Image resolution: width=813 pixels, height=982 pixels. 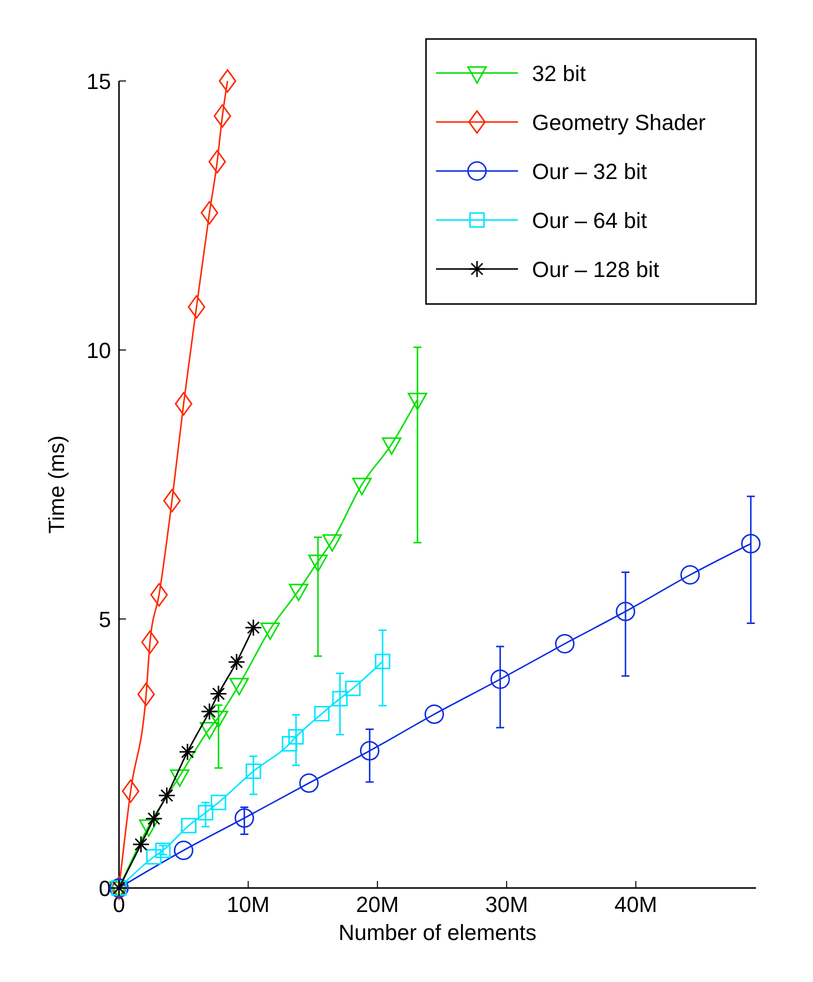 I want to click on y-tick-label: 15, so click(x=98, y=81).